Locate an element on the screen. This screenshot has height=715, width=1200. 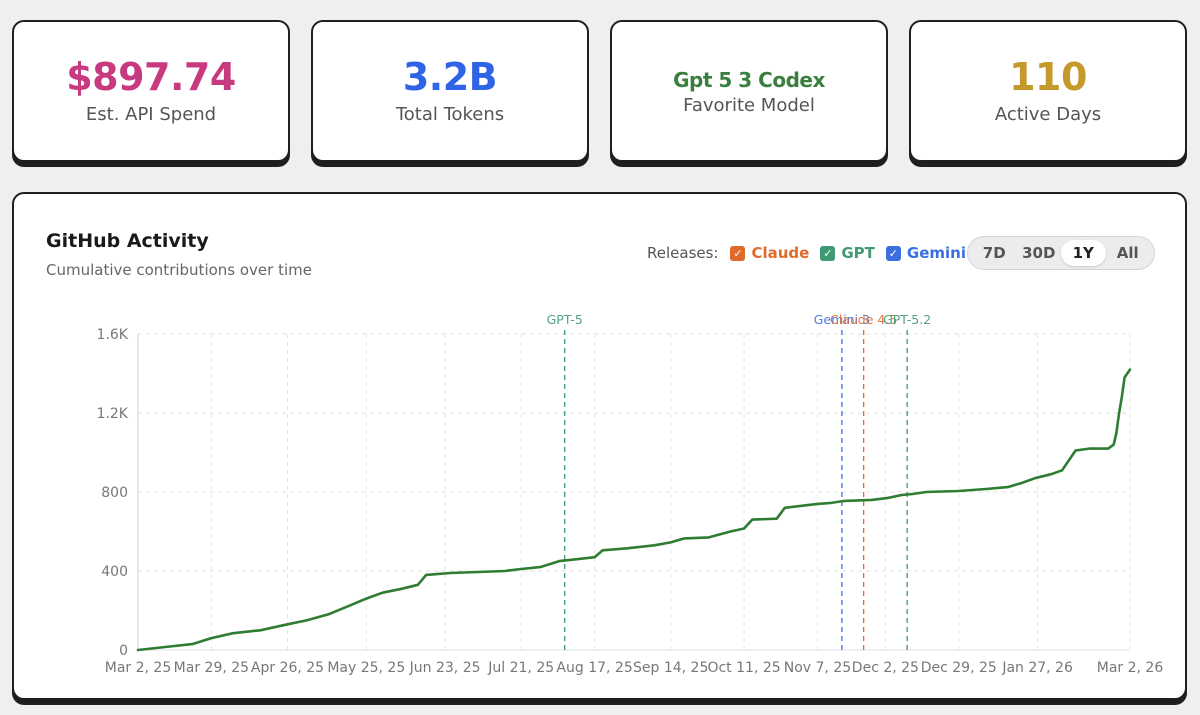
x-tick-label: Dec 29, 25 is located at coordinates (959, 668).